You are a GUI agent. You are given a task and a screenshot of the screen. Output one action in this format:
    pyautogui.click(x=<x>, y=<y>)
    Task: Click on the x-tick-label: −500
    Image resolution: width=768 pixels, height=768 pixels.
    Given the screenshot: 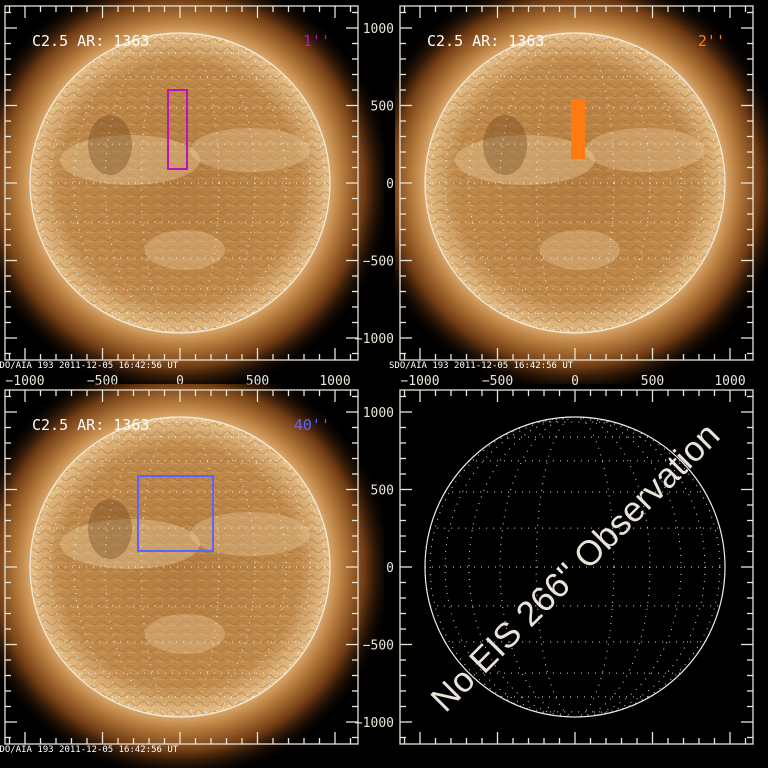 What is the action you would take?
    pyautogui.click(x=497, y=381)
    